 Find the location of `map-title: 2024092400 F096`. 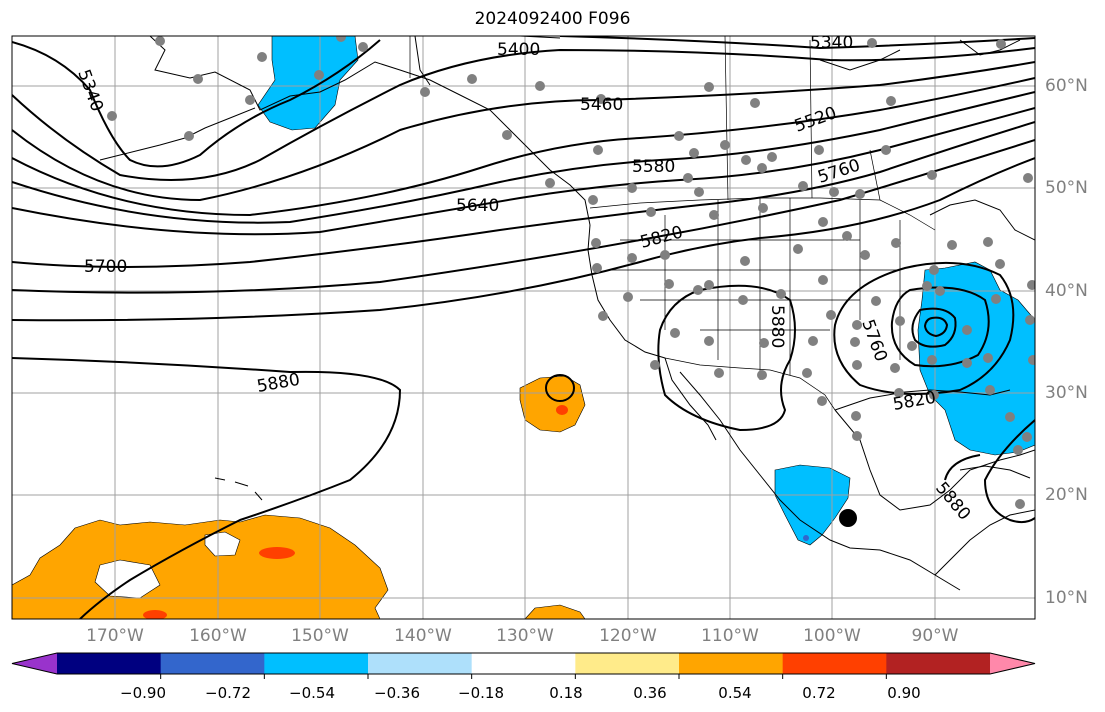

map-title: 2024092400 F096 is located at coordinates (552, 19).